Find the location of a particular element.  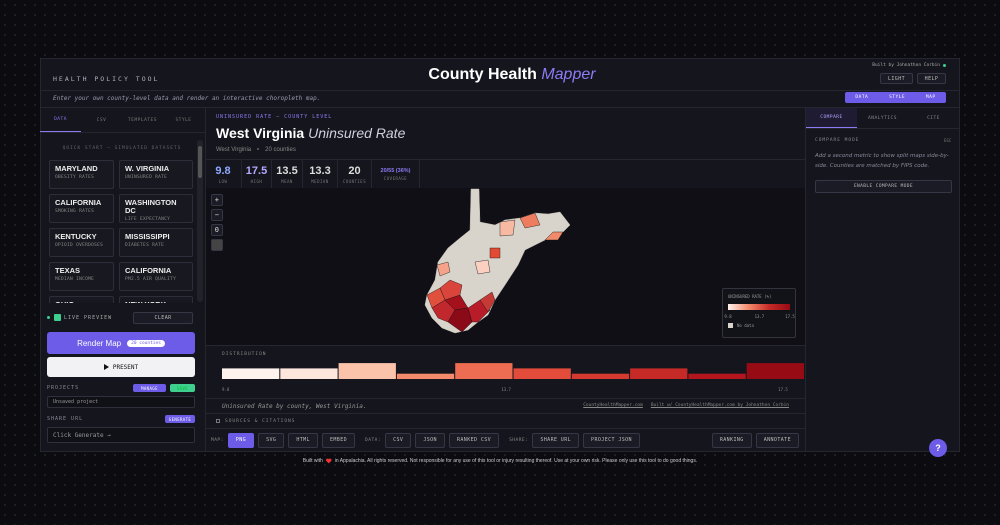

dataset-name: MARYLAND is located at coordinates (76, 168).